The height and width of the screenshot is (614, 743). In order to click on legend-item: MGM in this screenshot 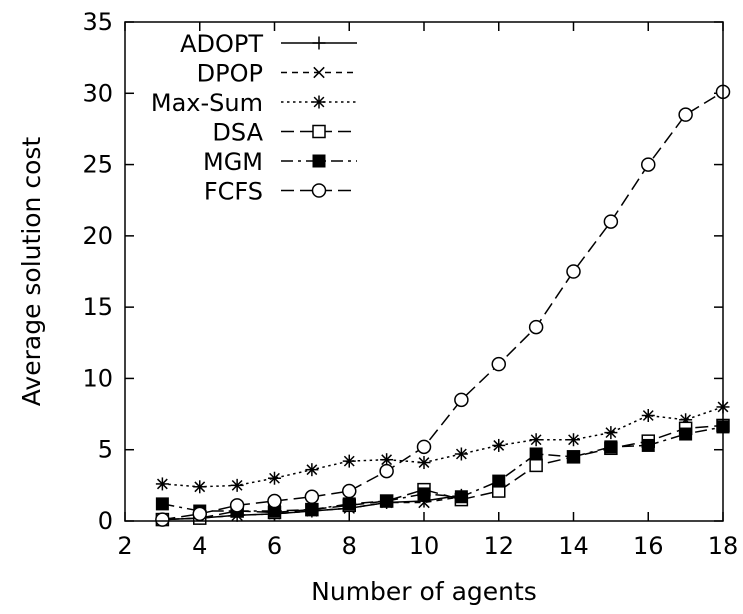, I will do `click(280, 162)`.